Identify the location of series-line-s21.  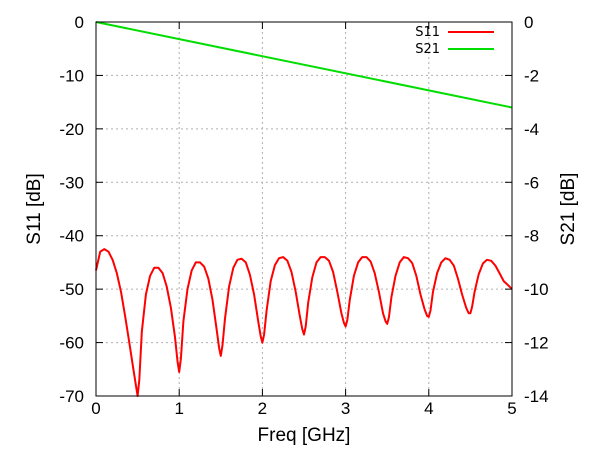
(304, 65).